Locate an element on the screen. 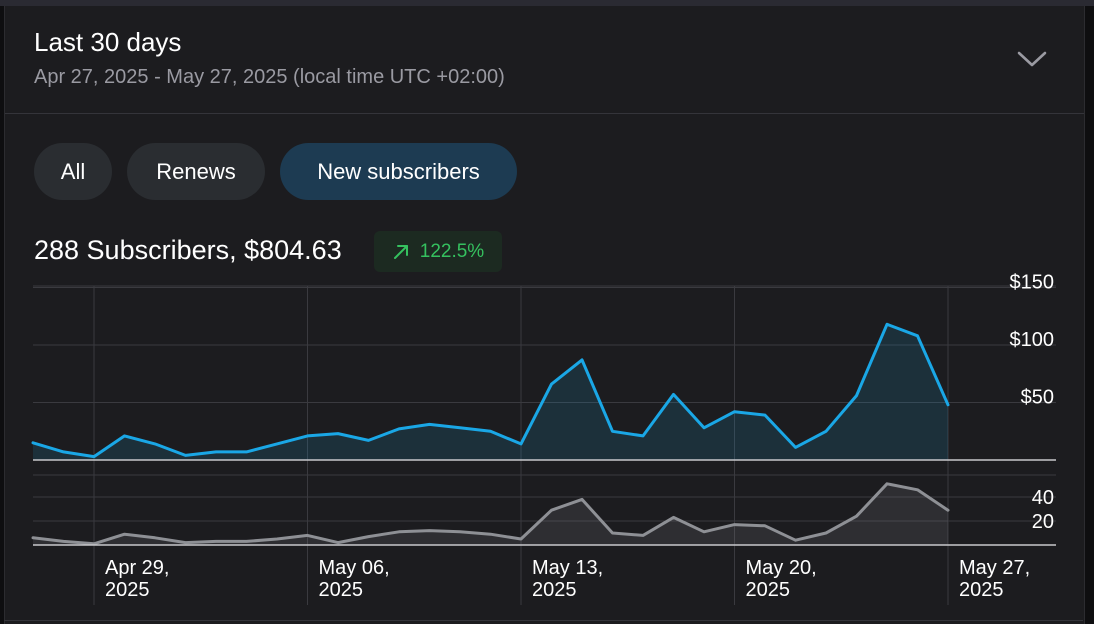 This screenshot has height=624, width=1094. period-title: Last 30 days is located at coordinates (108, 42).